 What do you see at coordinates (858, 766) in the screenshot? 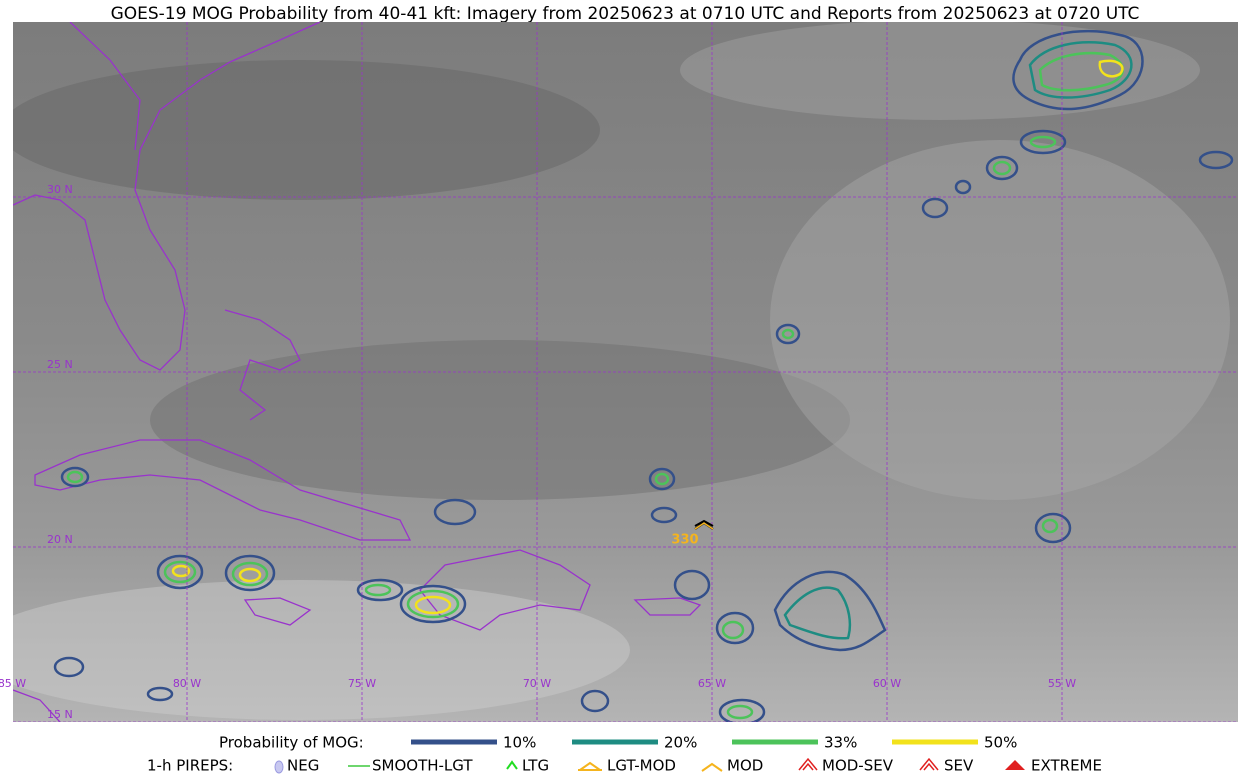
I see `pirep-label: MOD-SEV` at bounding box center [858, 766].